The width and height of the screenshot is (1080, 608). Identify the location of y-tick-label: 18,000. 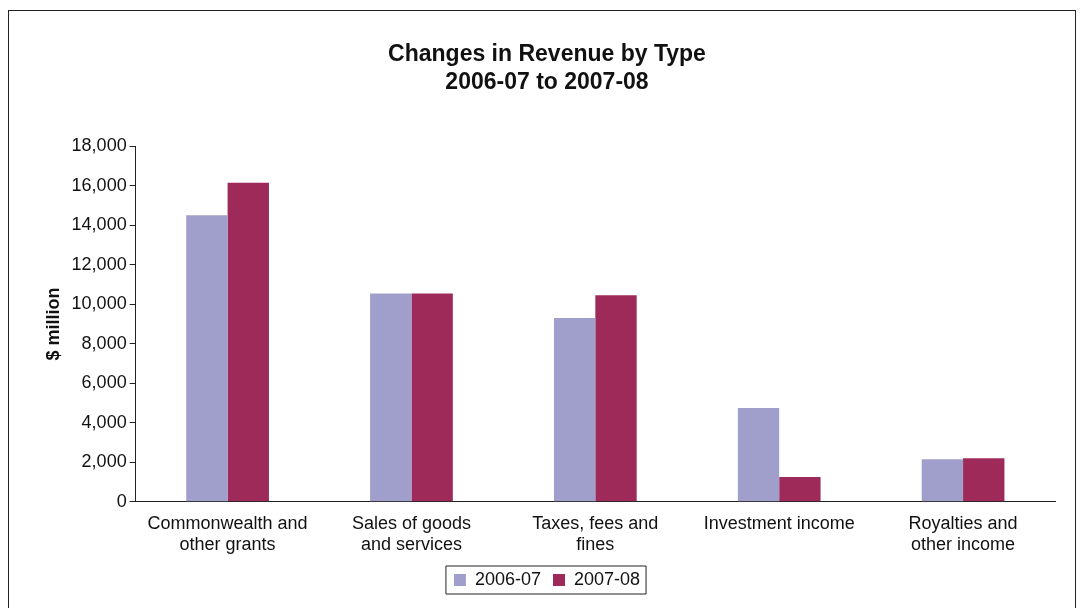
(99, 145).